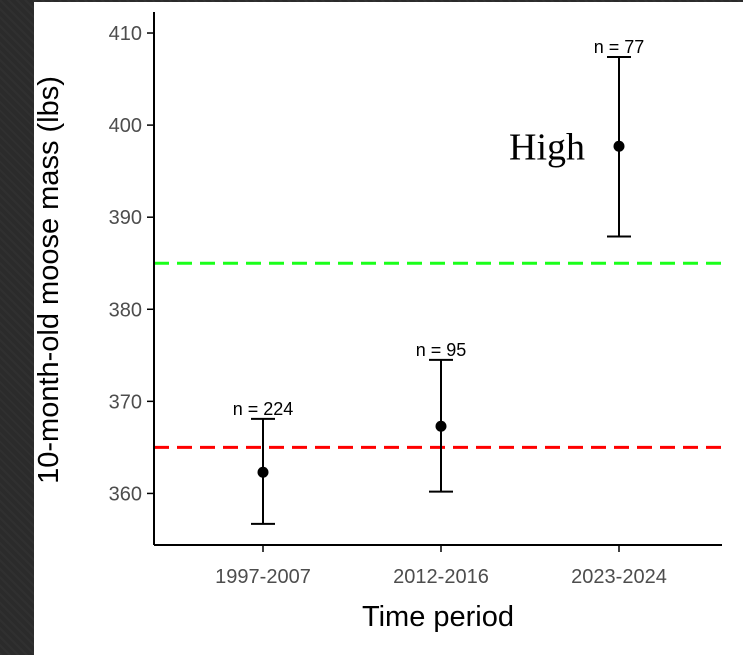 This screenshot has height=655, width=743. What do you see at coordinates (125, 126) in the screenshot?
I see `y-tick-label-400: 400` at bounding box center [125, 126].